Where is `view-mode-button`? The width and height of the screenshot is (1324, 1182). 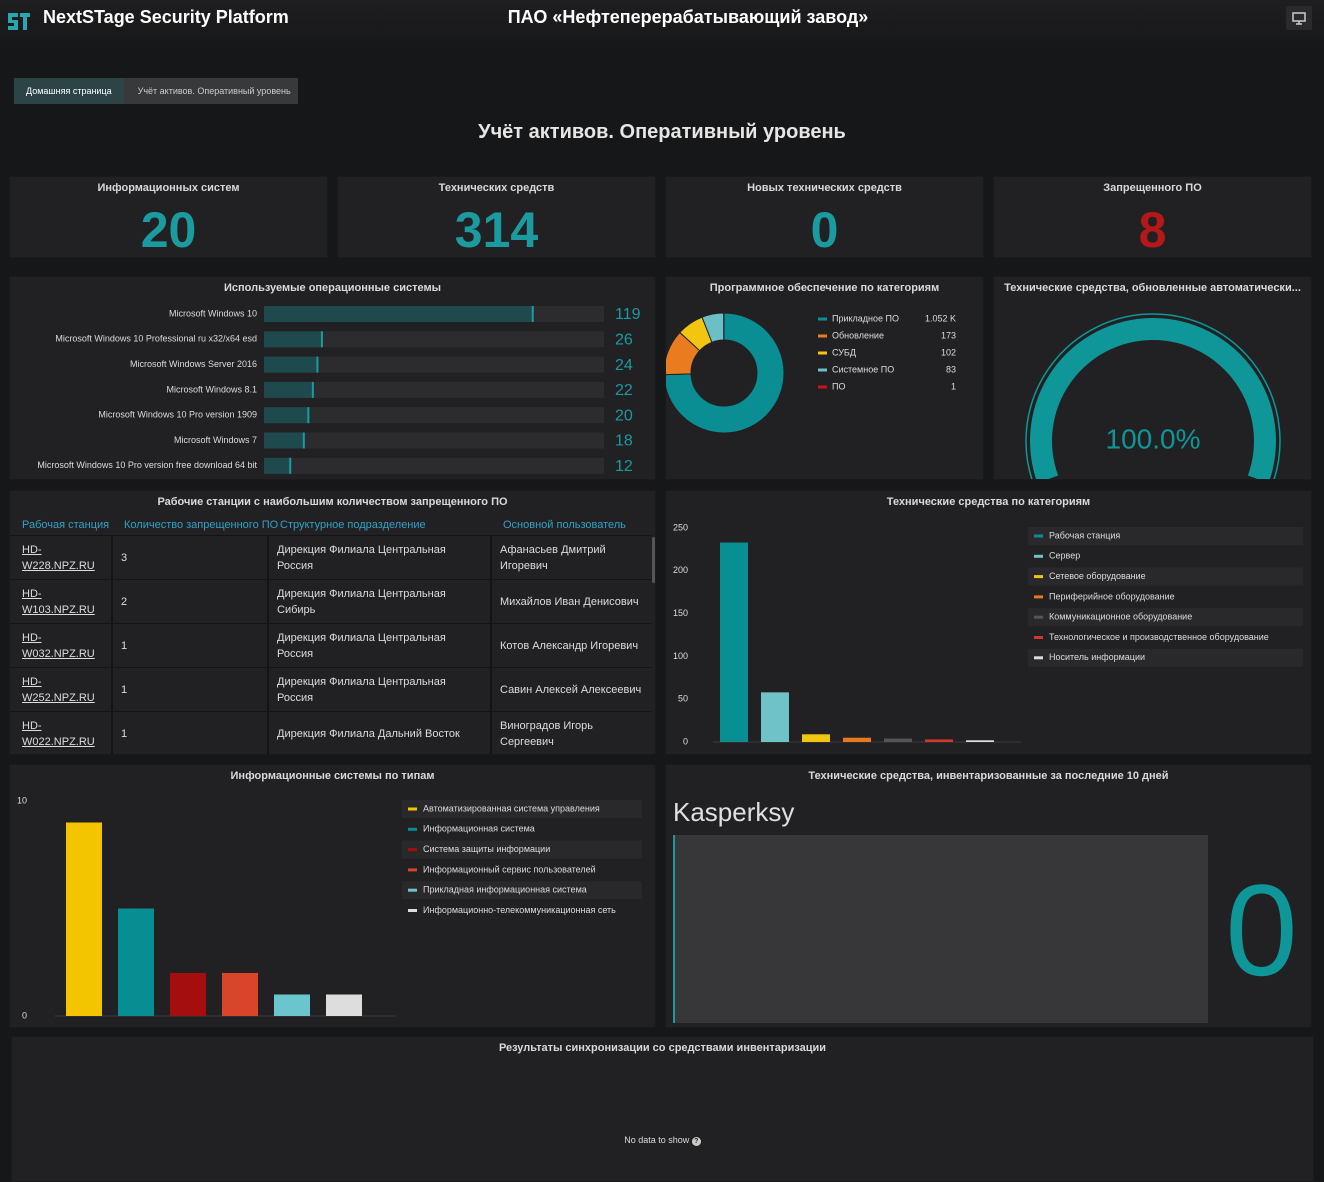 view-mode-button is located at coordinates (1299, 18).